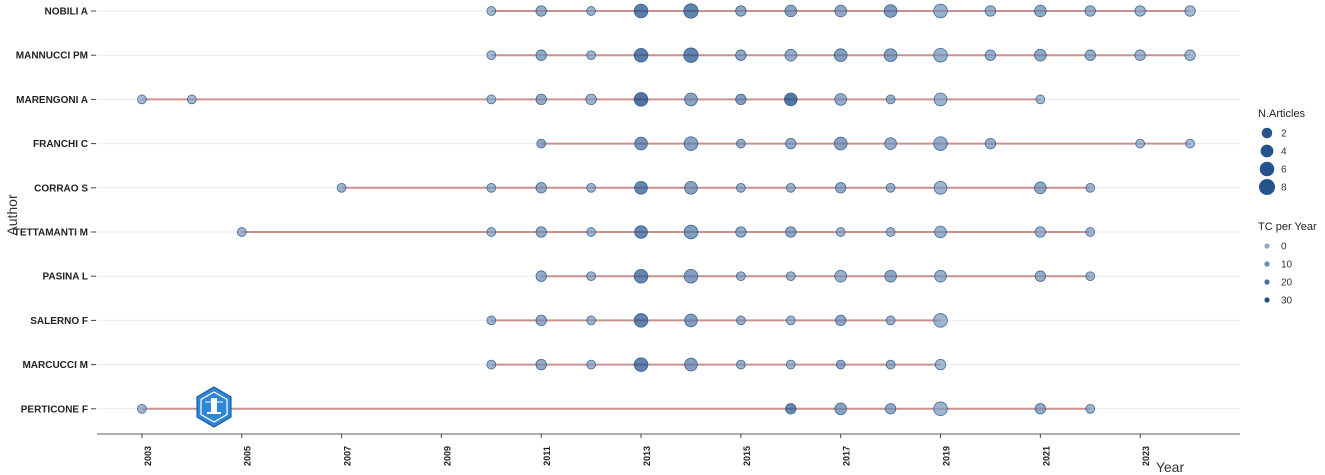  Describe the element at coordinates (1170, 467) in the screenshot. I see `x-axis-title: Year` at that location.